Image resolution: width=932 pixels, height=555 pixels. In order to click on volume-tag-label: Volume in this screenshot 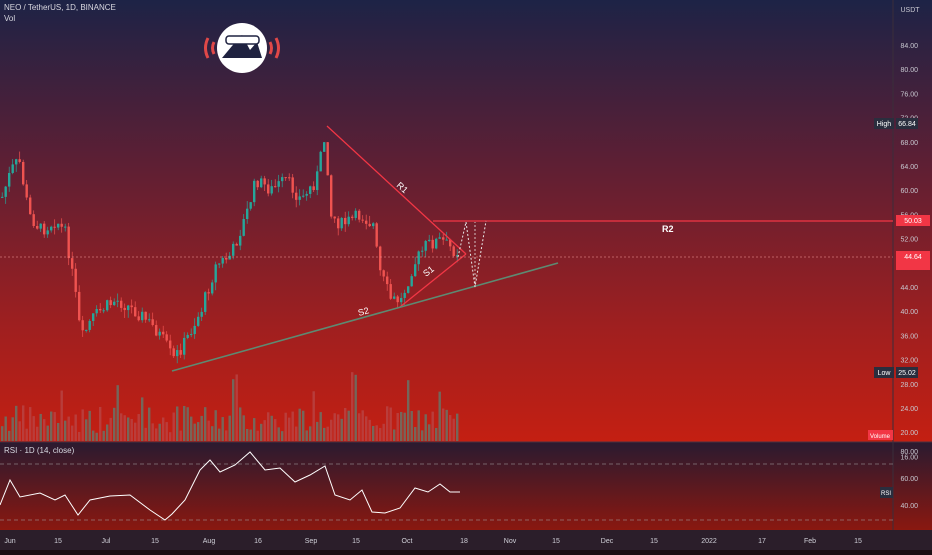, I will do `click(880, 437)`.